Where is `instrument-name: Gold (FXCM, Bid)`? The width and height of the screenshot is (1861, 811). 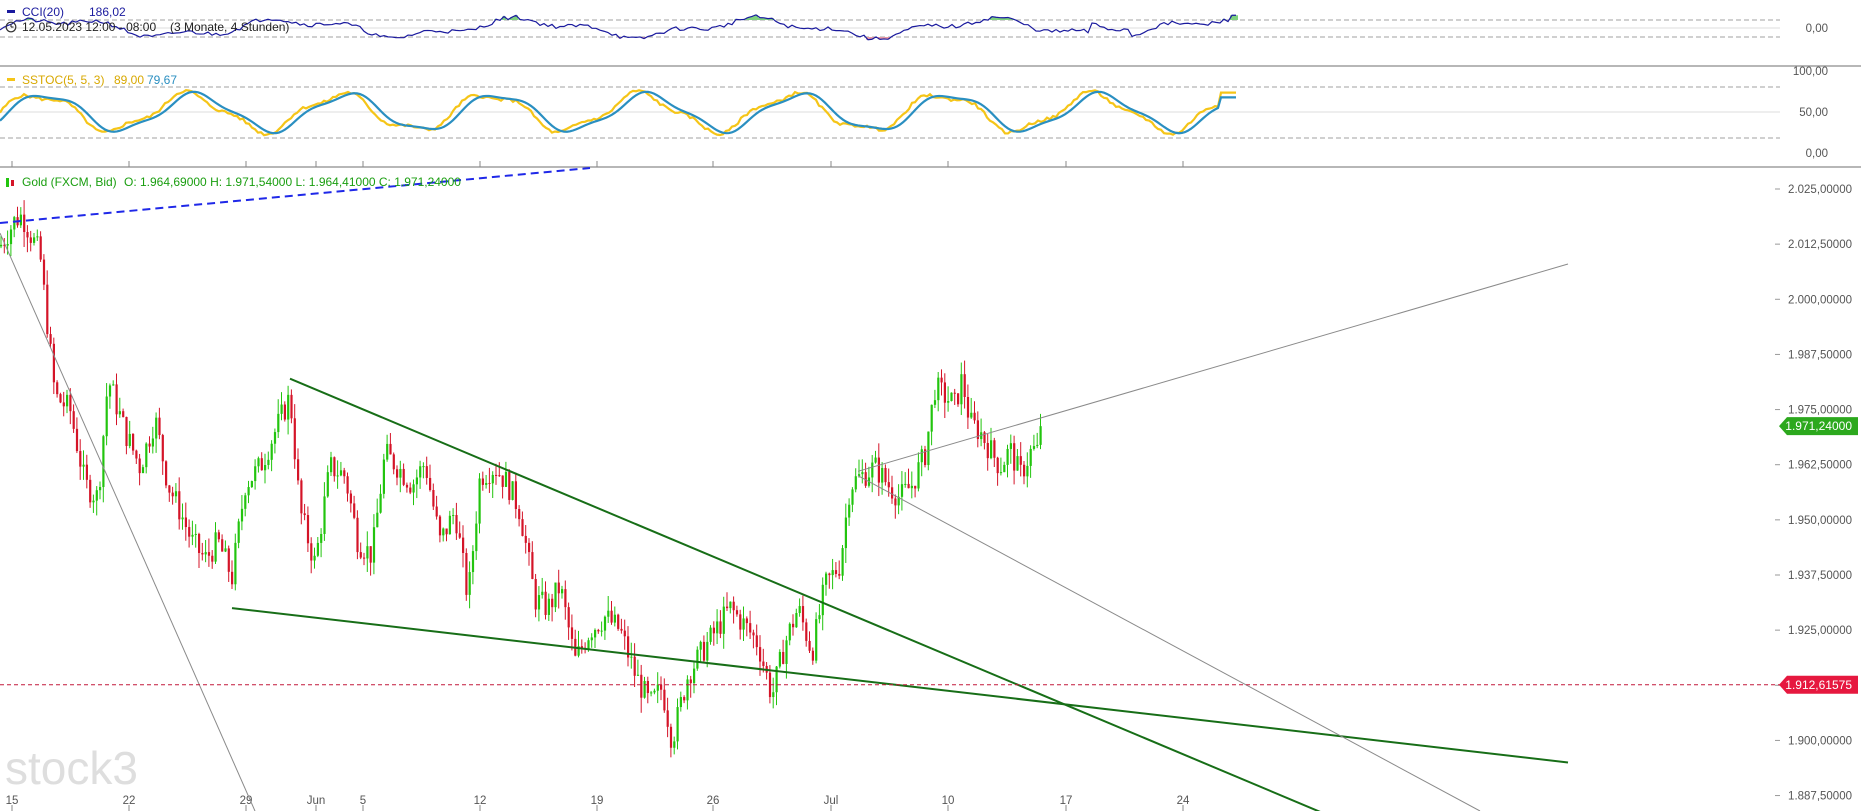 instrument-name: Gold (FXCM, Bid) is located at coordinates (69, 182).